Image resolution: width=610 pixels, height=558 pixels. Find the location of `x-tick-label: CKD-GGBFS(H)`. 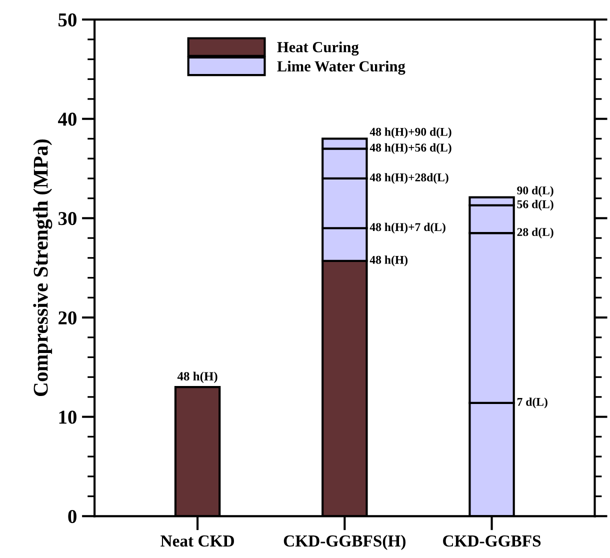

x-tick-label: CKD-GGBFS(H) is located at coordinates (345, 542).